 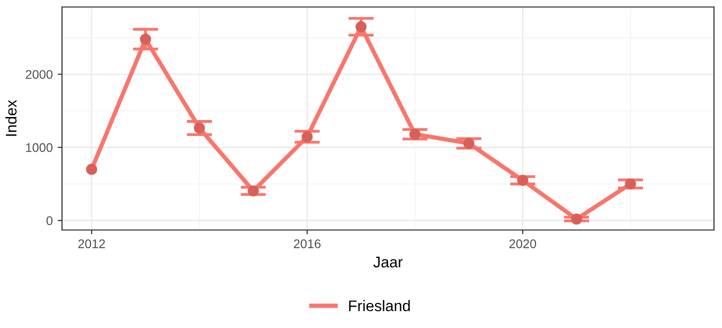 I want to click on x-tick-label: 2016, so click(x=307, y=243).